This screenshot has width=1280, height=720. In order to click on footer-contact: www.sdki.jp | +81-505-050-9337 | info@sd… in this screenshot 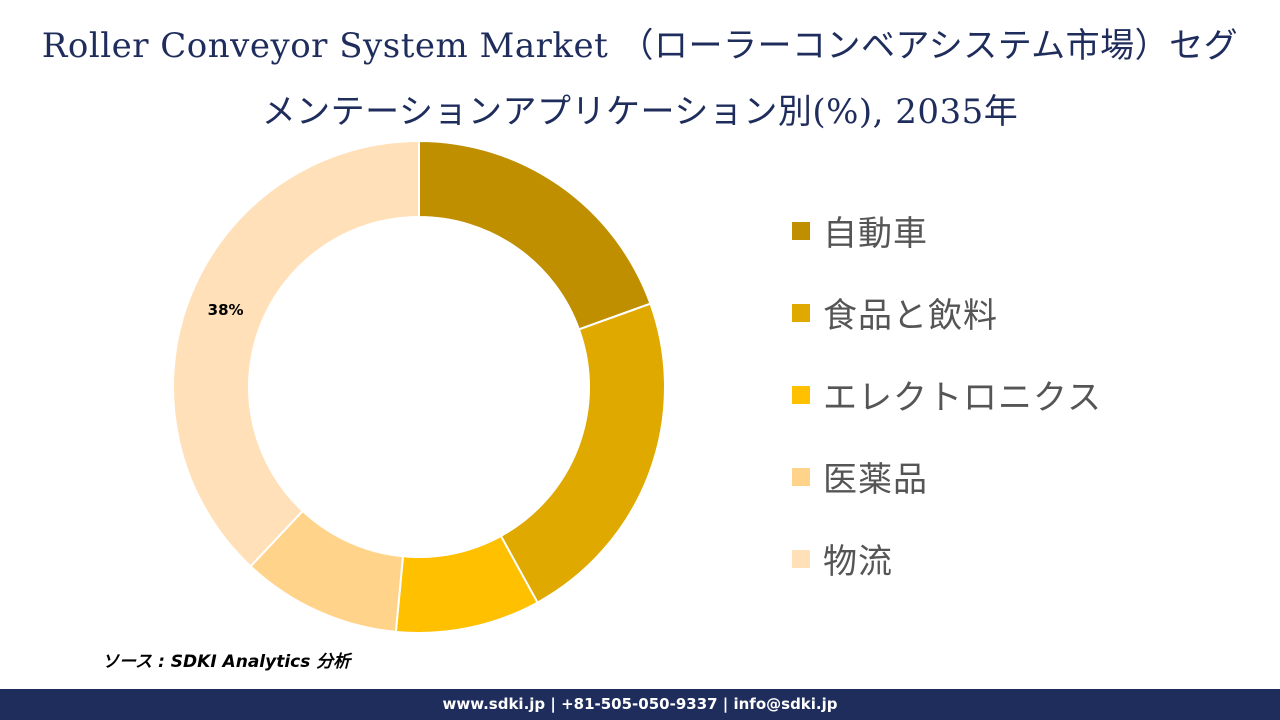, I will do `click(640, 704)`.